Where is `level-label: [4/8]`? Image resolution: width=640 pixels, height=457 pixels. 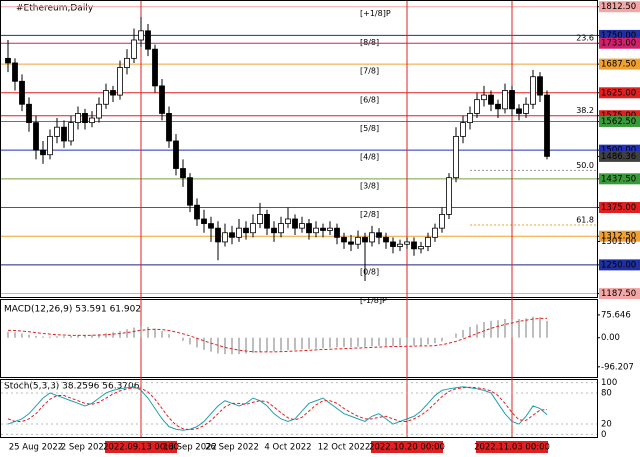 level-label: [4/8] is located at coordinates (369, 157).